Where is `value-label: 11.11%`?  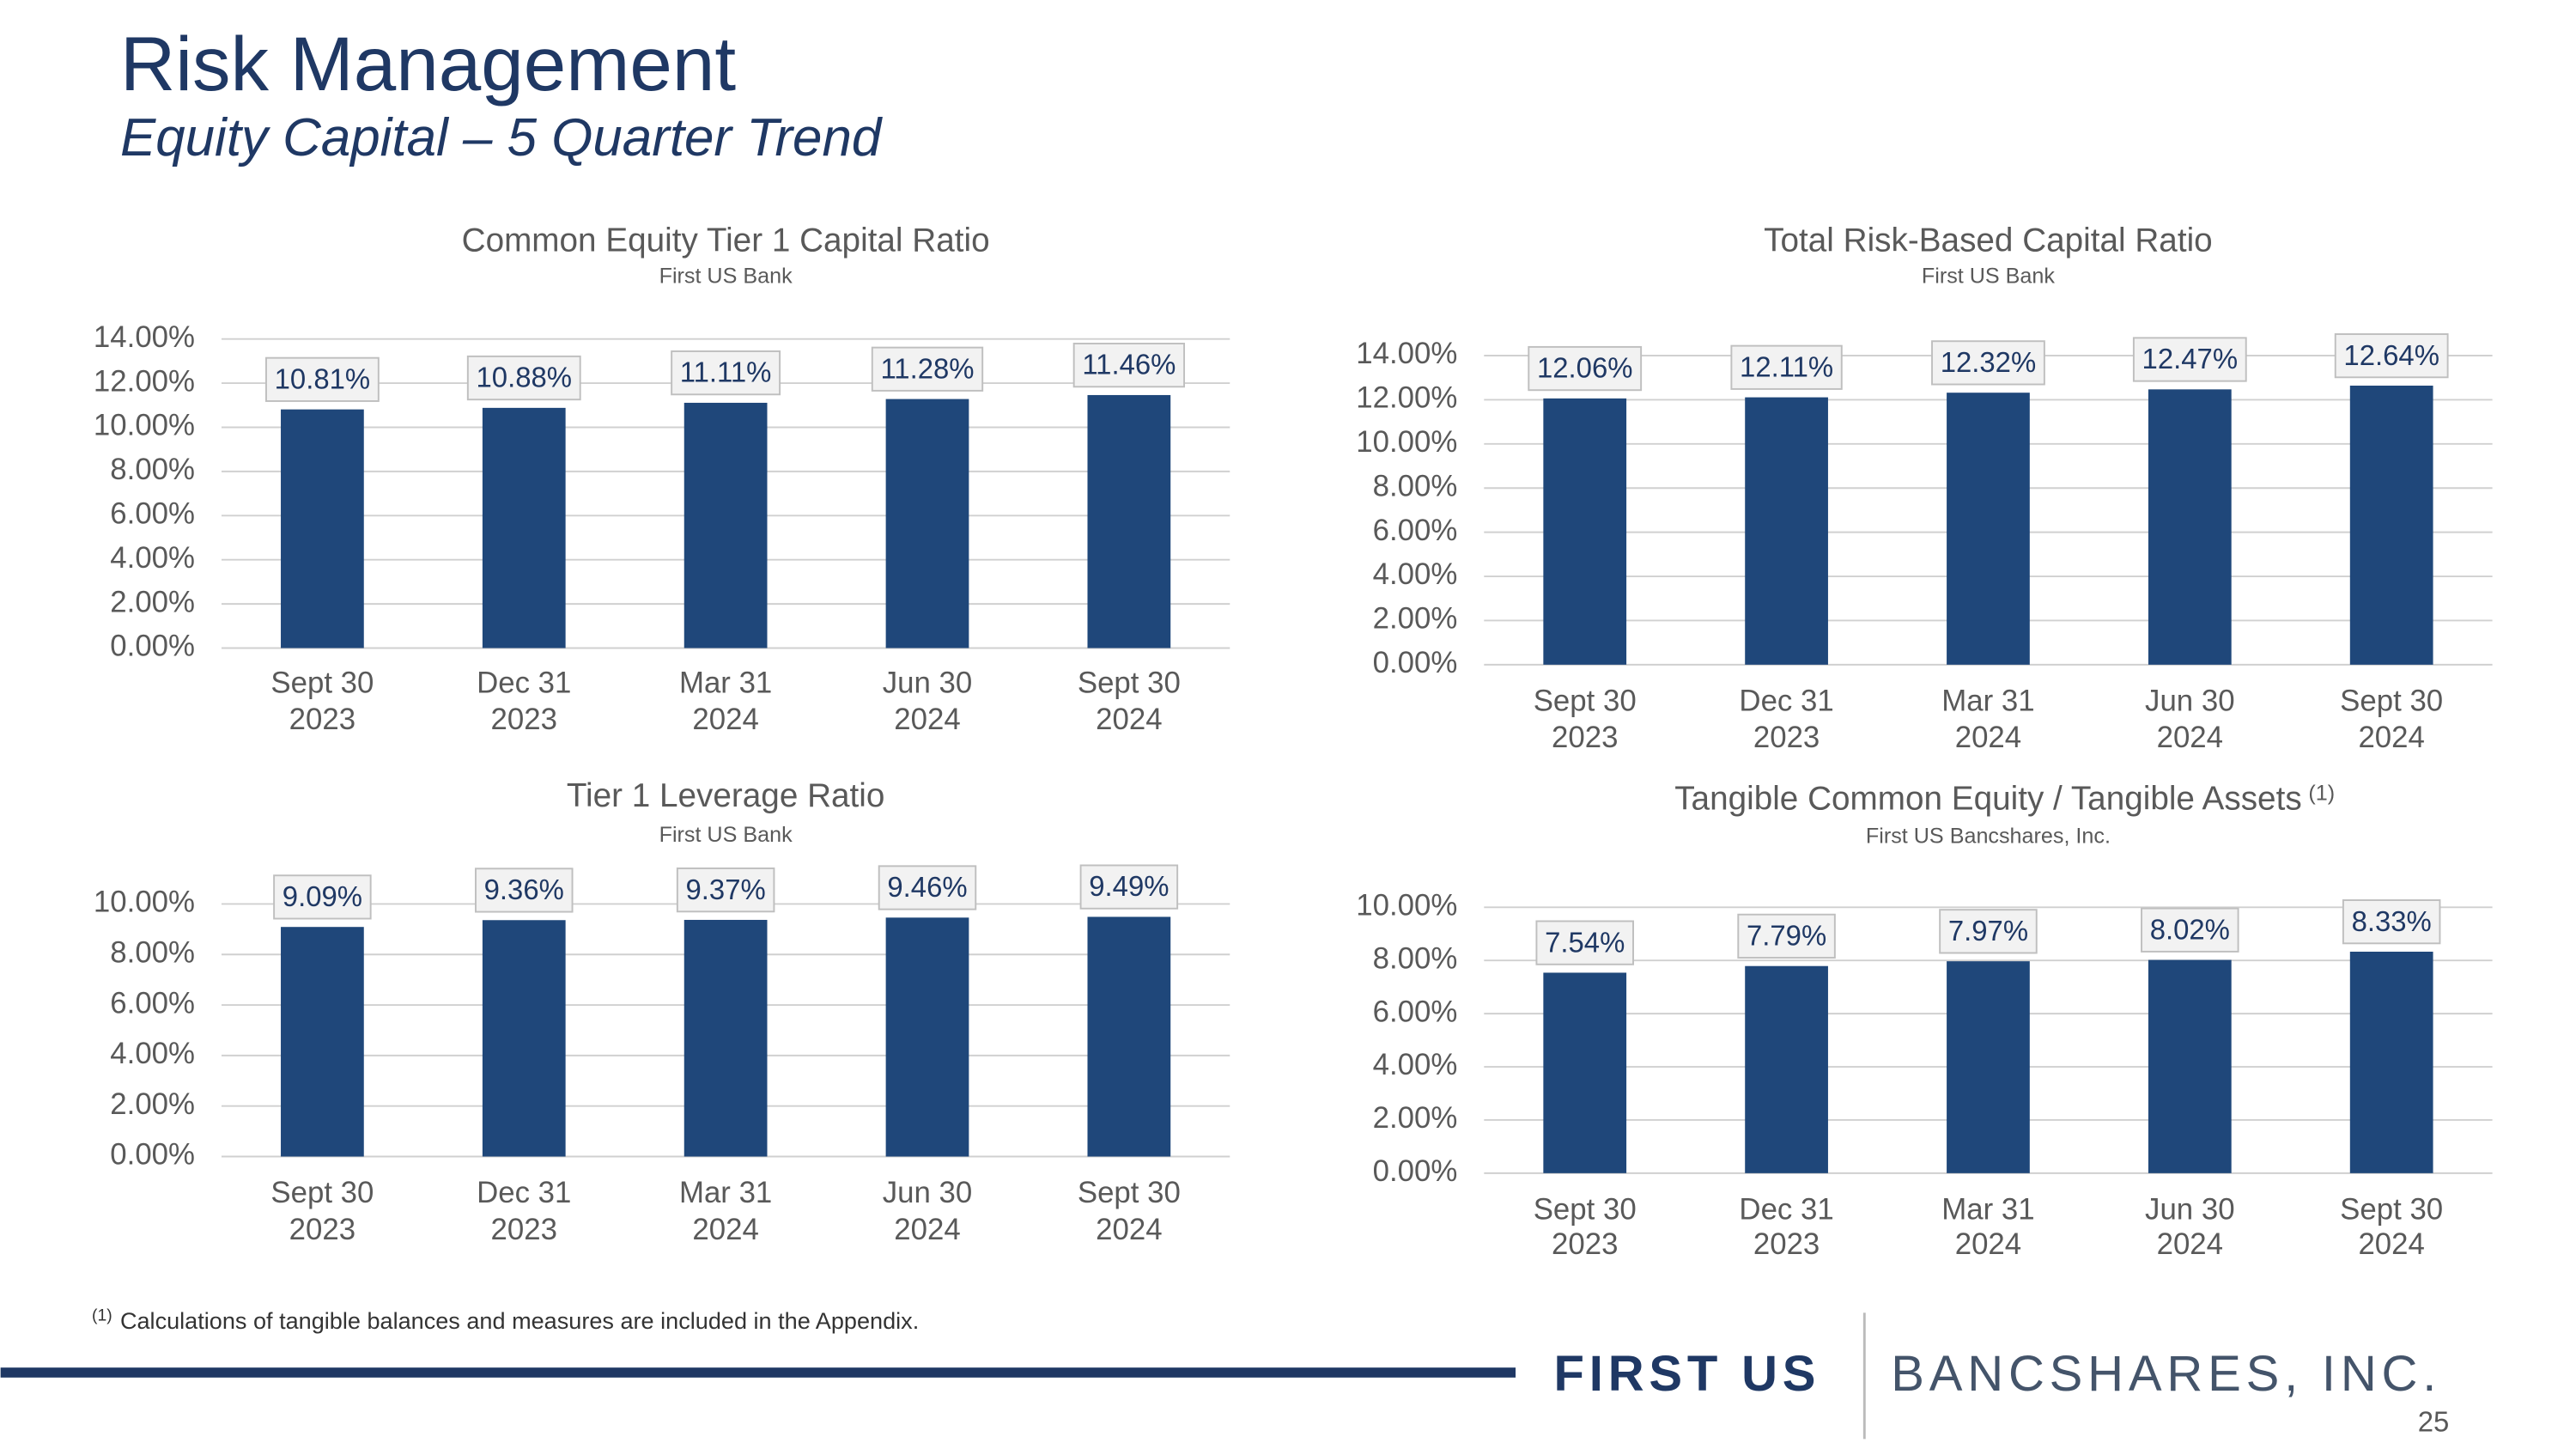
value-label: 11.11% is located at coordinates (726, 372).